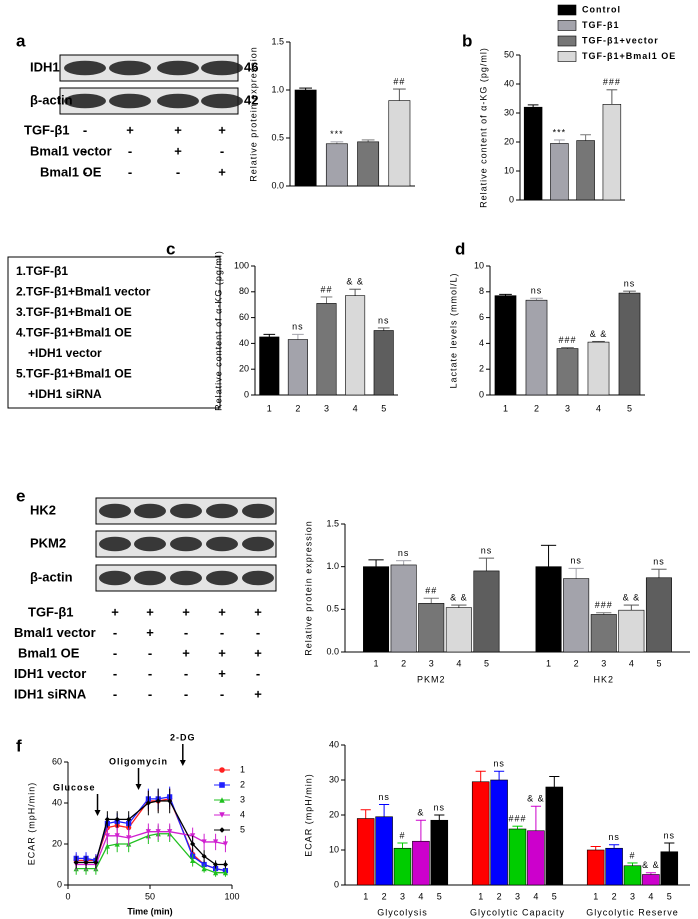 The height and width of the screenshot is (919, 698). What do you see at coordinates (45, 66) in the screenshot?
I see `blot-row-label: IDH1` at bounding box center [45, 66].